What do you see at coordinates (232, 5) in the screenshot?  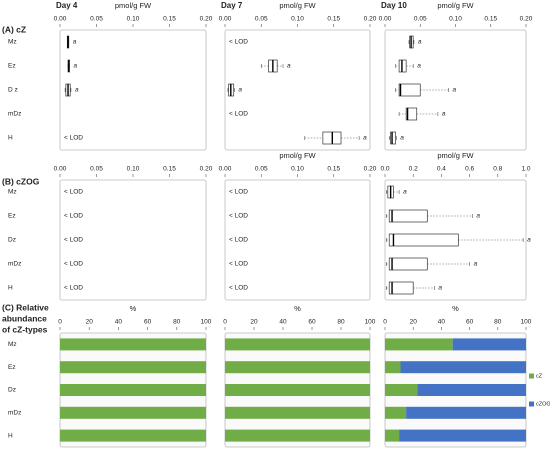 I see `panel-title: Day 7` at bounding box center [232, 5].